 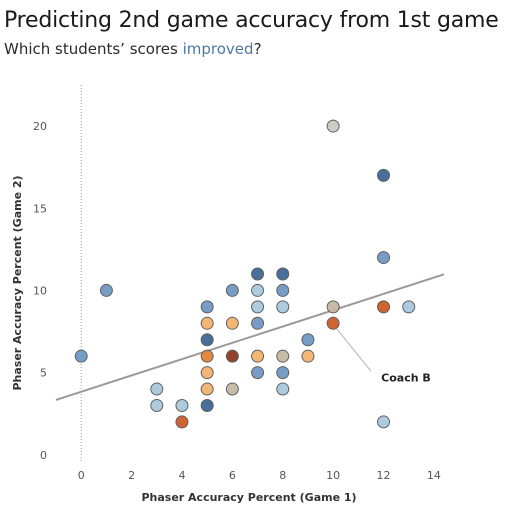 What do you see at coordinates (17, 282) in the screenshot?
I see `y-axis-title: Phaser Accuracy Percent (Game 2)` at bounding box center [17, 282].